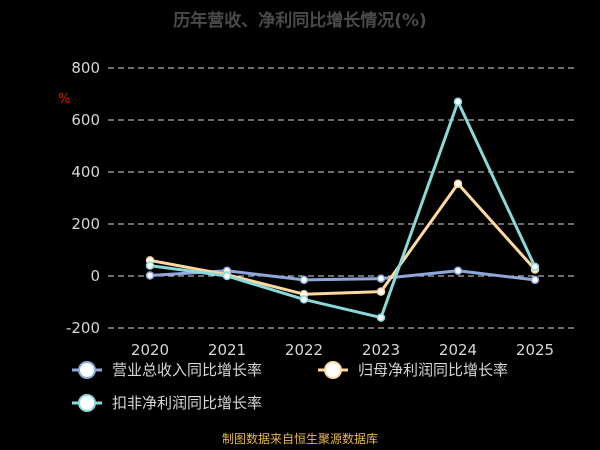  What do you see at coordinates (187, 370) in the screenshot?
I see `legend-label: 营业总收入同比增长率` at bounding box center [187, 370].